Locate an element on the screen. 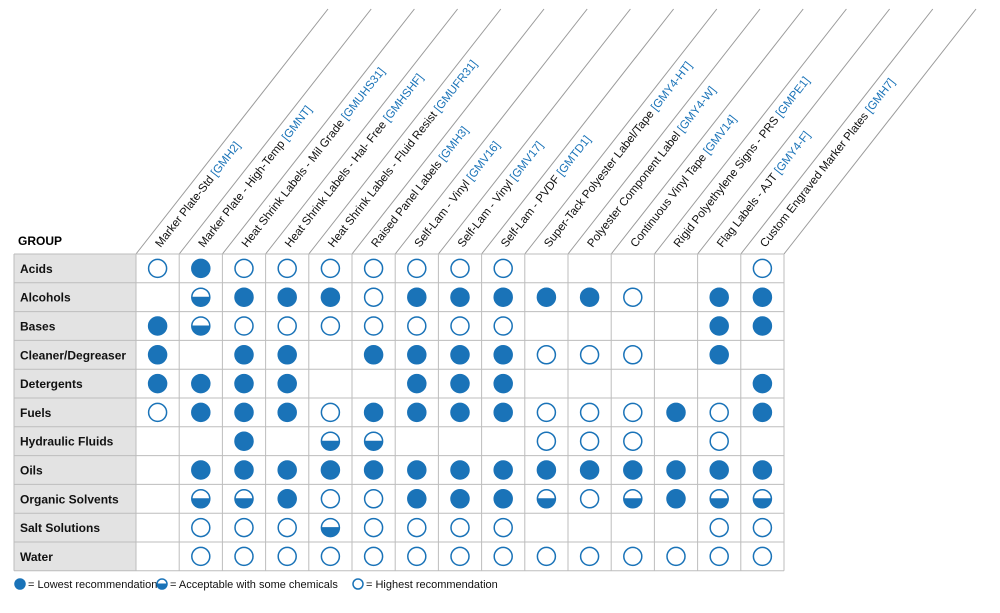 The image size is (1000, 613). row-label: Alcohols is located at coordinates (45, 298).